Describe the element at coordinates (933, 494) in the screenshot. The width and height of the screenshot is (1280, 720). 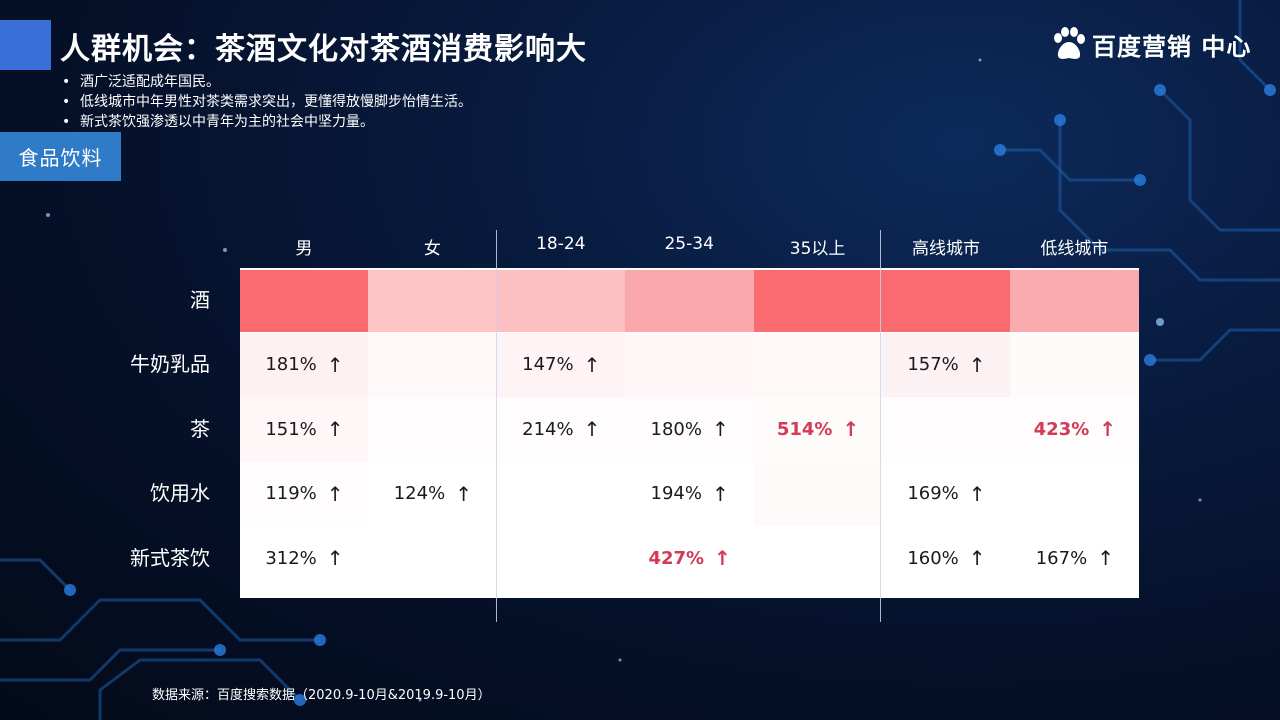
I see `cell-value: 169%` at that location.